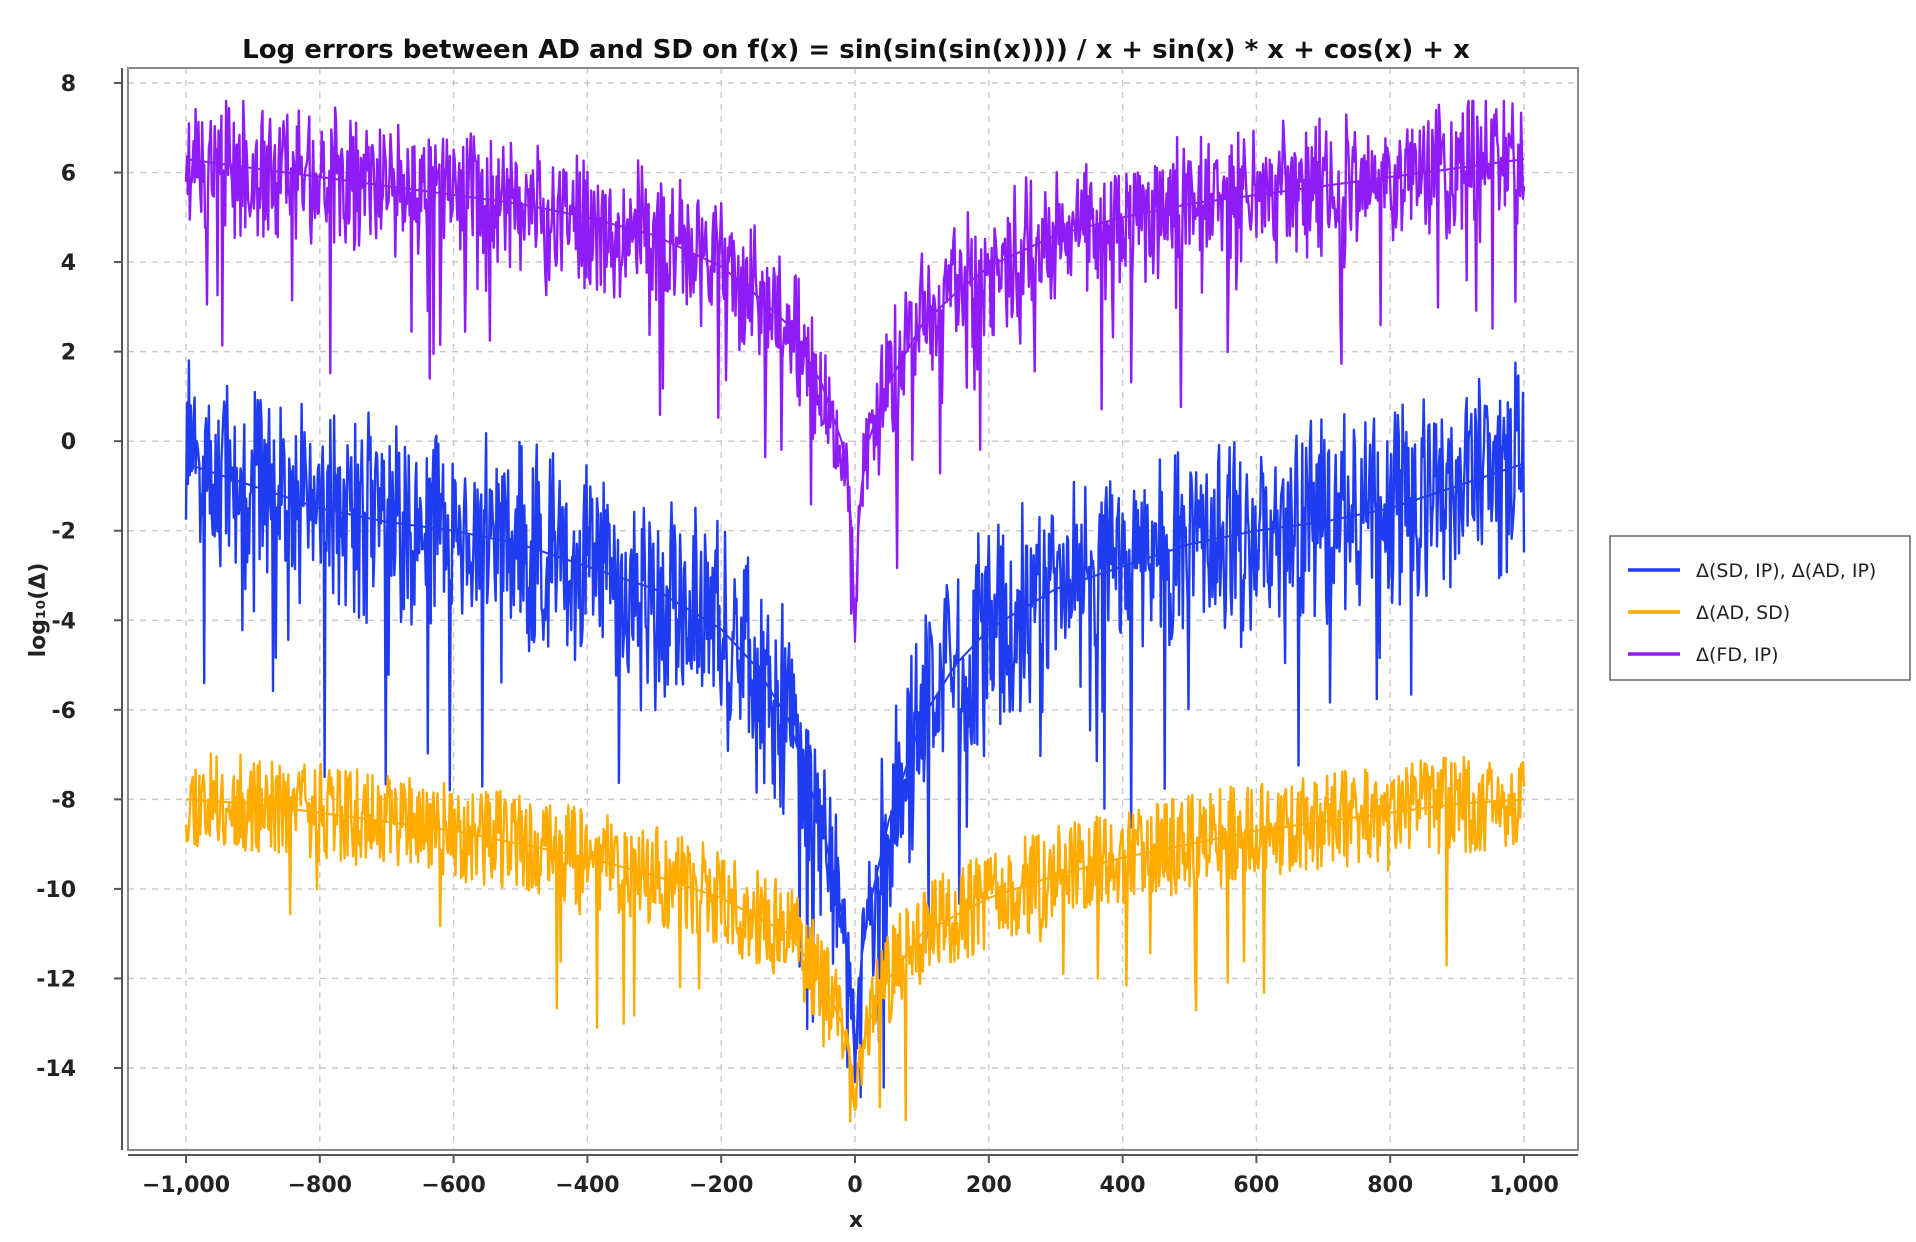  I want to click on y-tick-label: -6, so click(64, 711).